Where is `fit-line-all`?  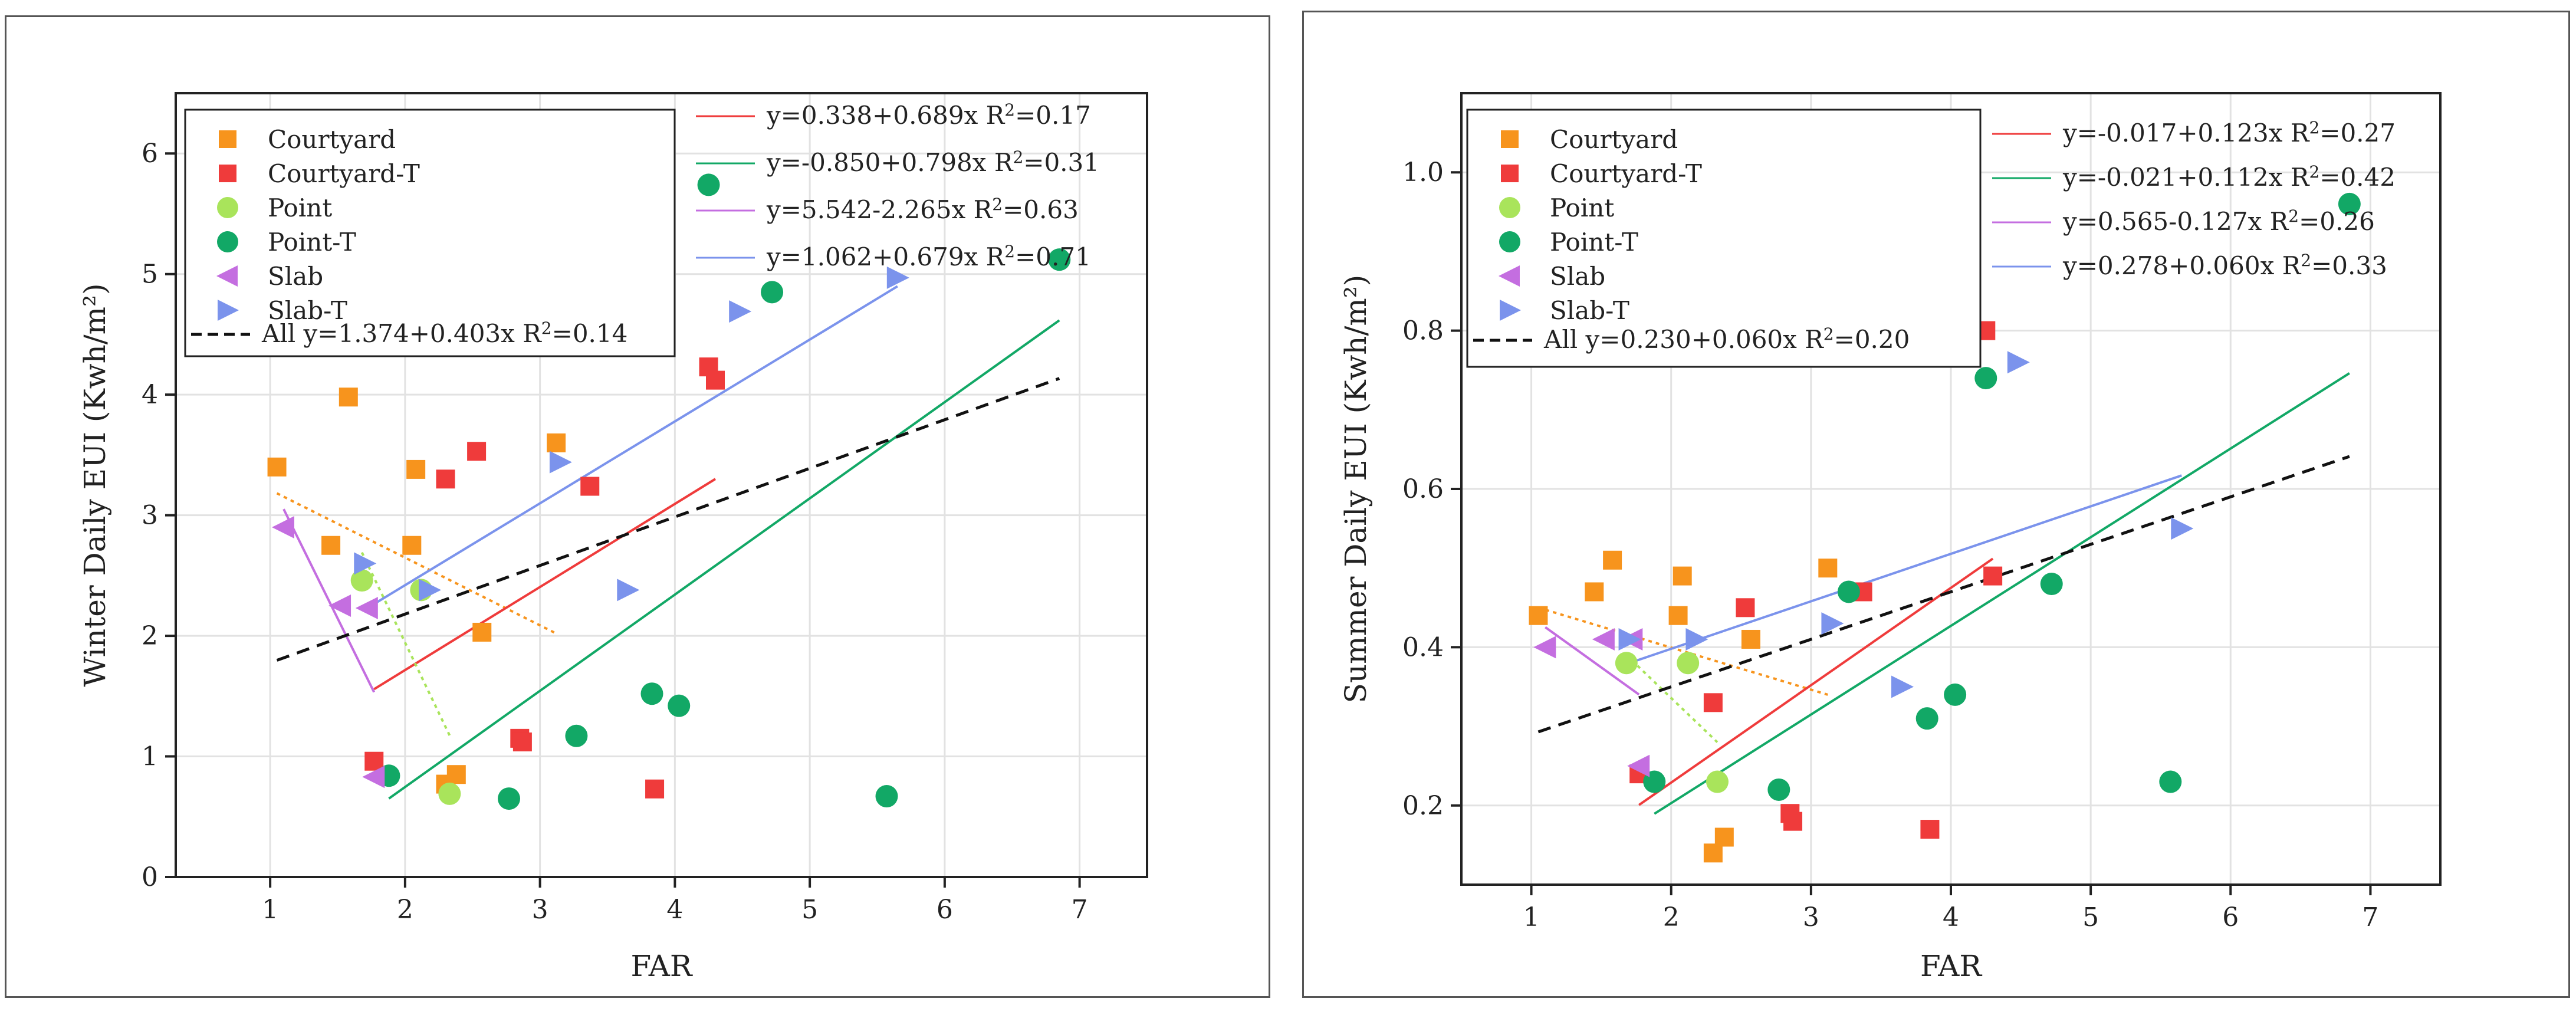 fit-line-all is located at coordinates (668, 519).